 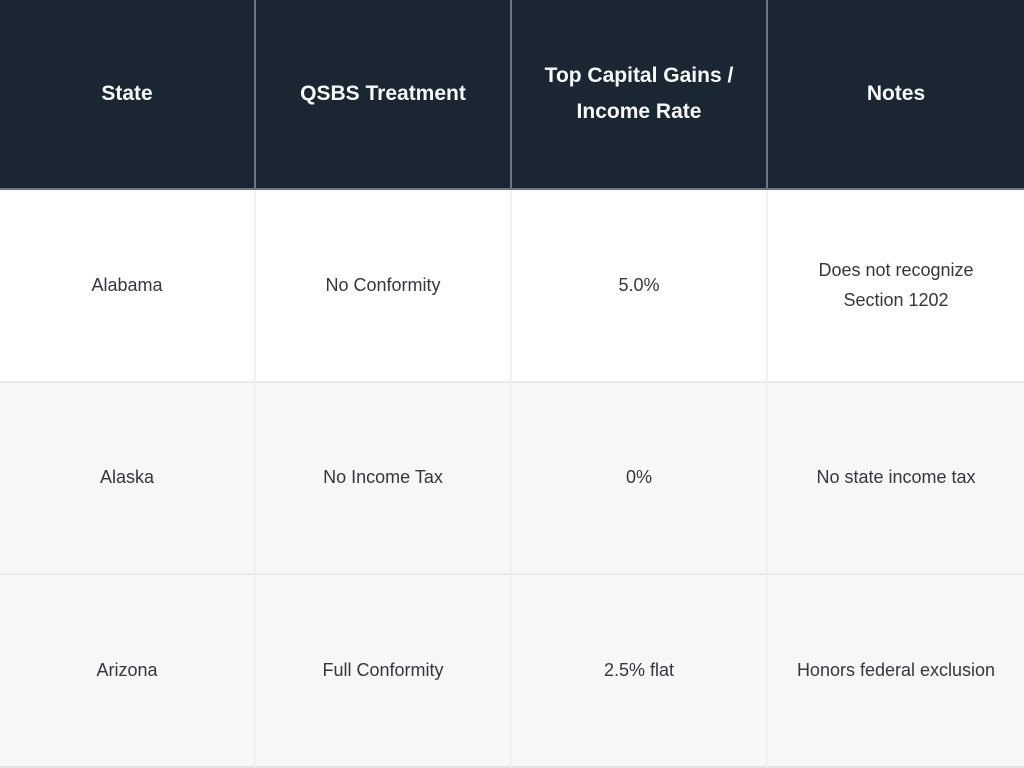 What do you see at coordinates (640, 479) in the screenshot?
I see `cell-top-rate: 0%` at bounding box center [640, 479].